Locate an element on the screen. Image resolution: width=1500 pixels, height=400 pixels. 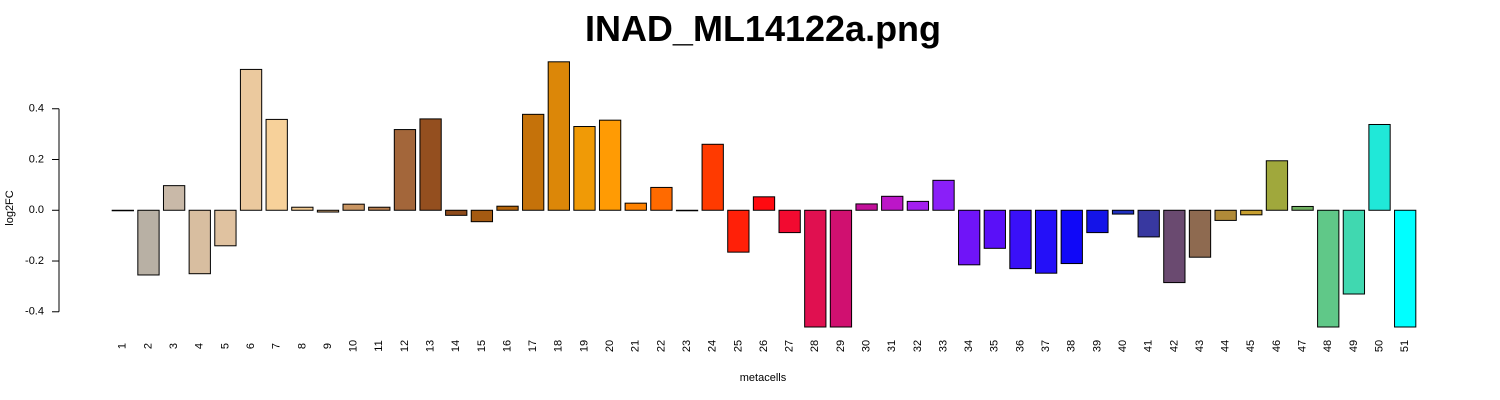
x-tick-label-19: 19 is located at coordinates (584, 346).